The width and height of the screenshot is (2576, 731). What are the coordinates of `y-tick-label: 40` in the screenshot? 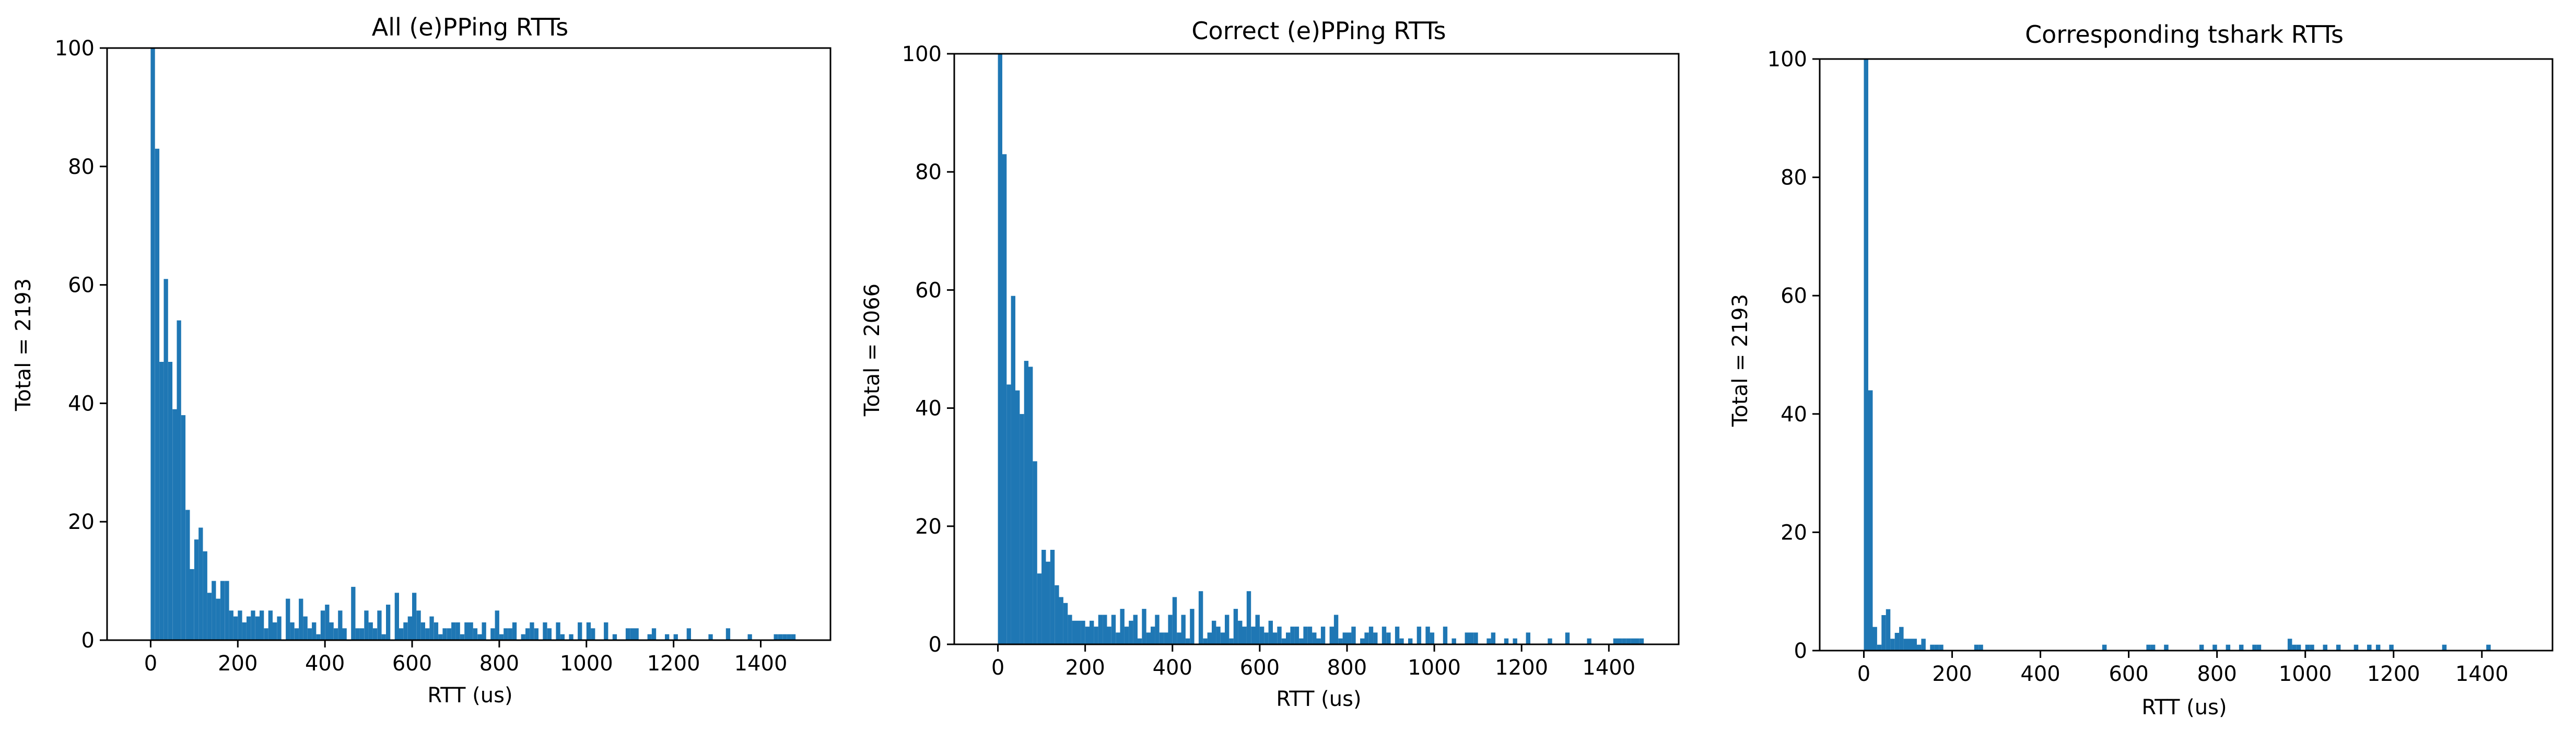 It's located at (928, 409).